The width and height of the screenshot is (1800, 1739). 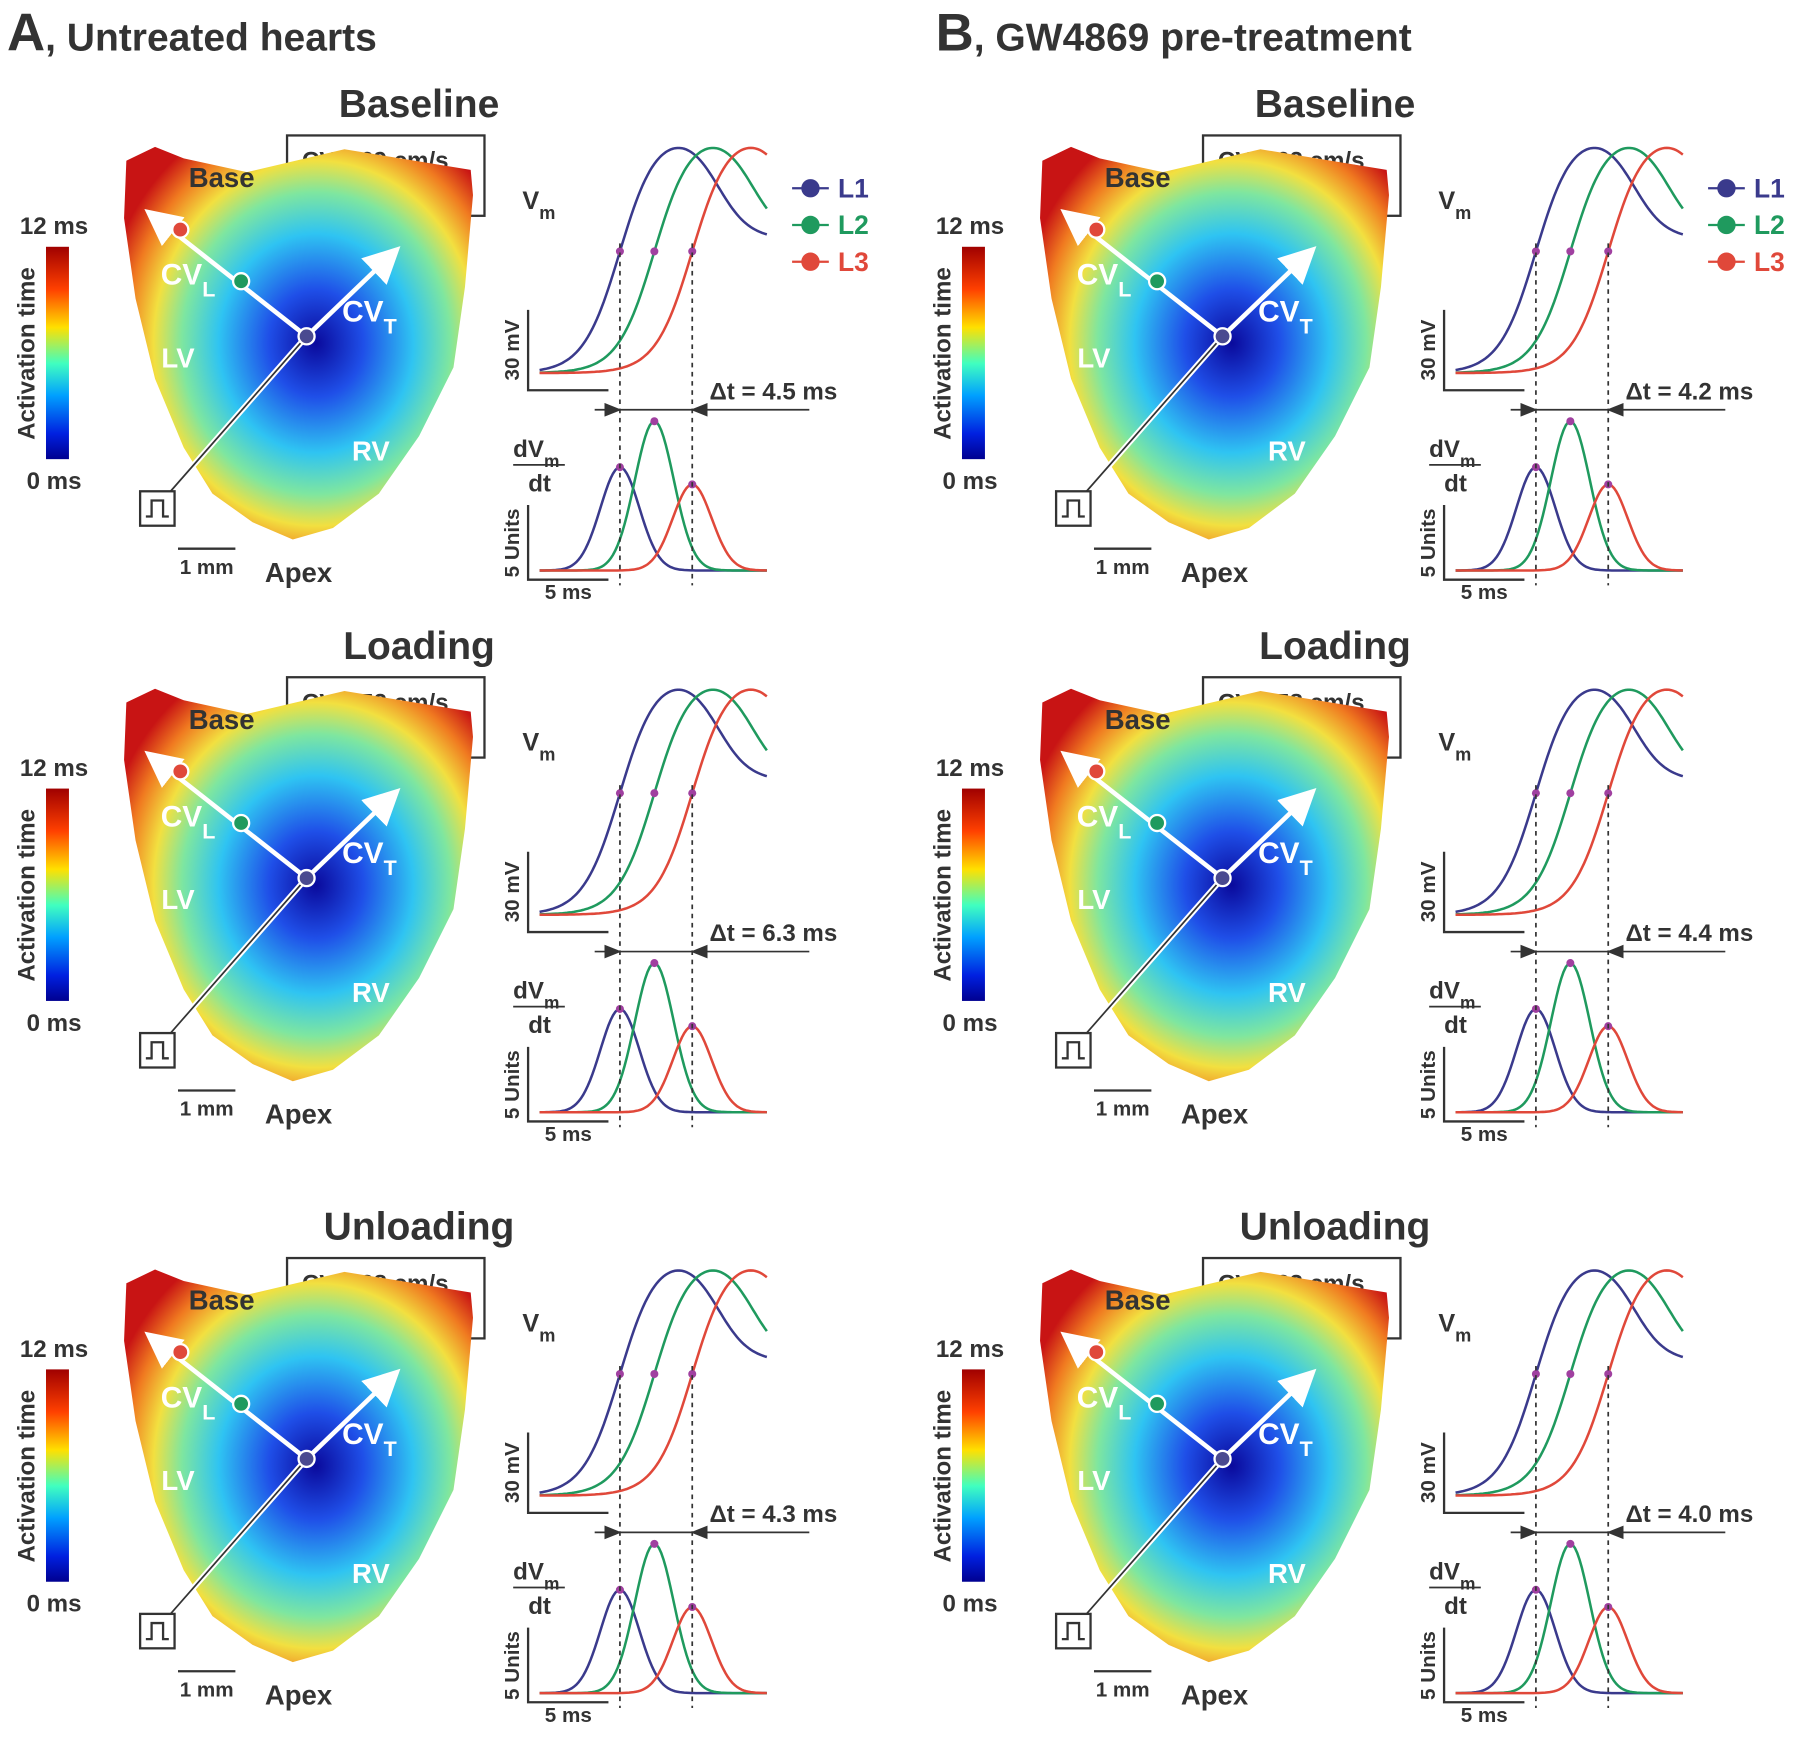 I want to click on legend-label: L3, so click(x=853, y=262).